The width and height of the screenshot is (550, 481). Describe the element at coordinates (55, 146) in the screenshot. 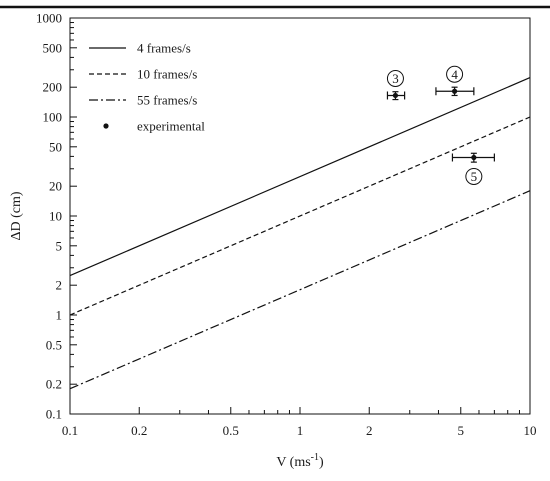

I see `y-tick-label: 50` at that location.